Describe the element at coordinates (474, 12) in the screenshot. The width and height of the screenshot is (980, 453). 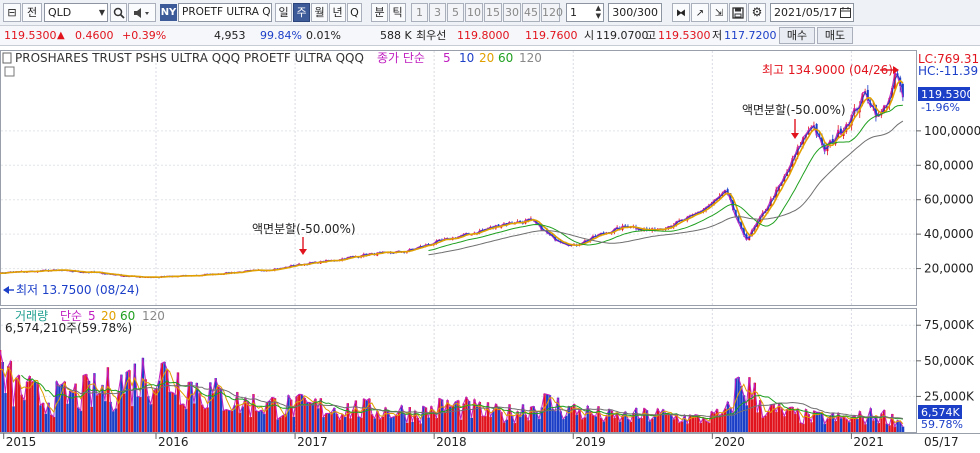
I see `minute-button-10: 10` at that location.